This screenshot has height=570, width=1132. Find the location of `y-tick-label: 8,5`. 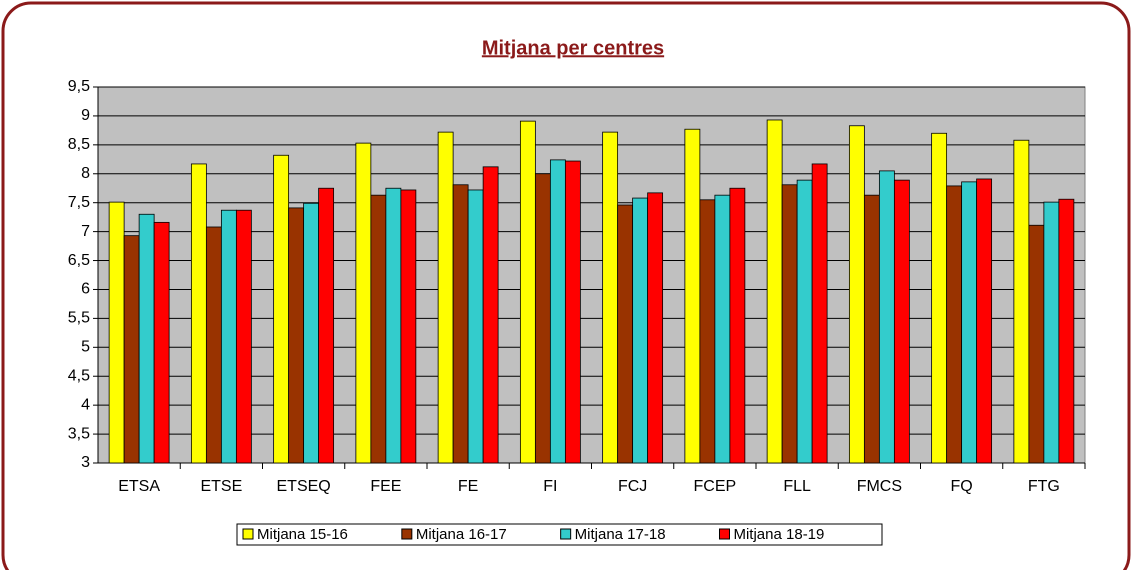

y-tick-label: 8,5 is located at coordinates (79, 144).